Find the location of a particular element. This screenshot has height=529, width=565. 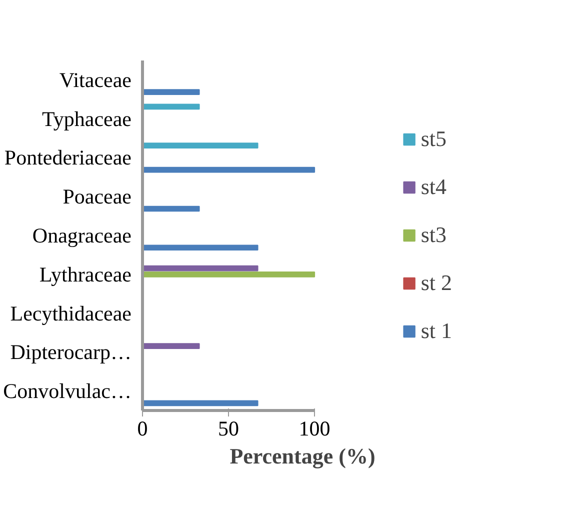

y-tick-label: Vitaceae is located at coordinates (95, 80).